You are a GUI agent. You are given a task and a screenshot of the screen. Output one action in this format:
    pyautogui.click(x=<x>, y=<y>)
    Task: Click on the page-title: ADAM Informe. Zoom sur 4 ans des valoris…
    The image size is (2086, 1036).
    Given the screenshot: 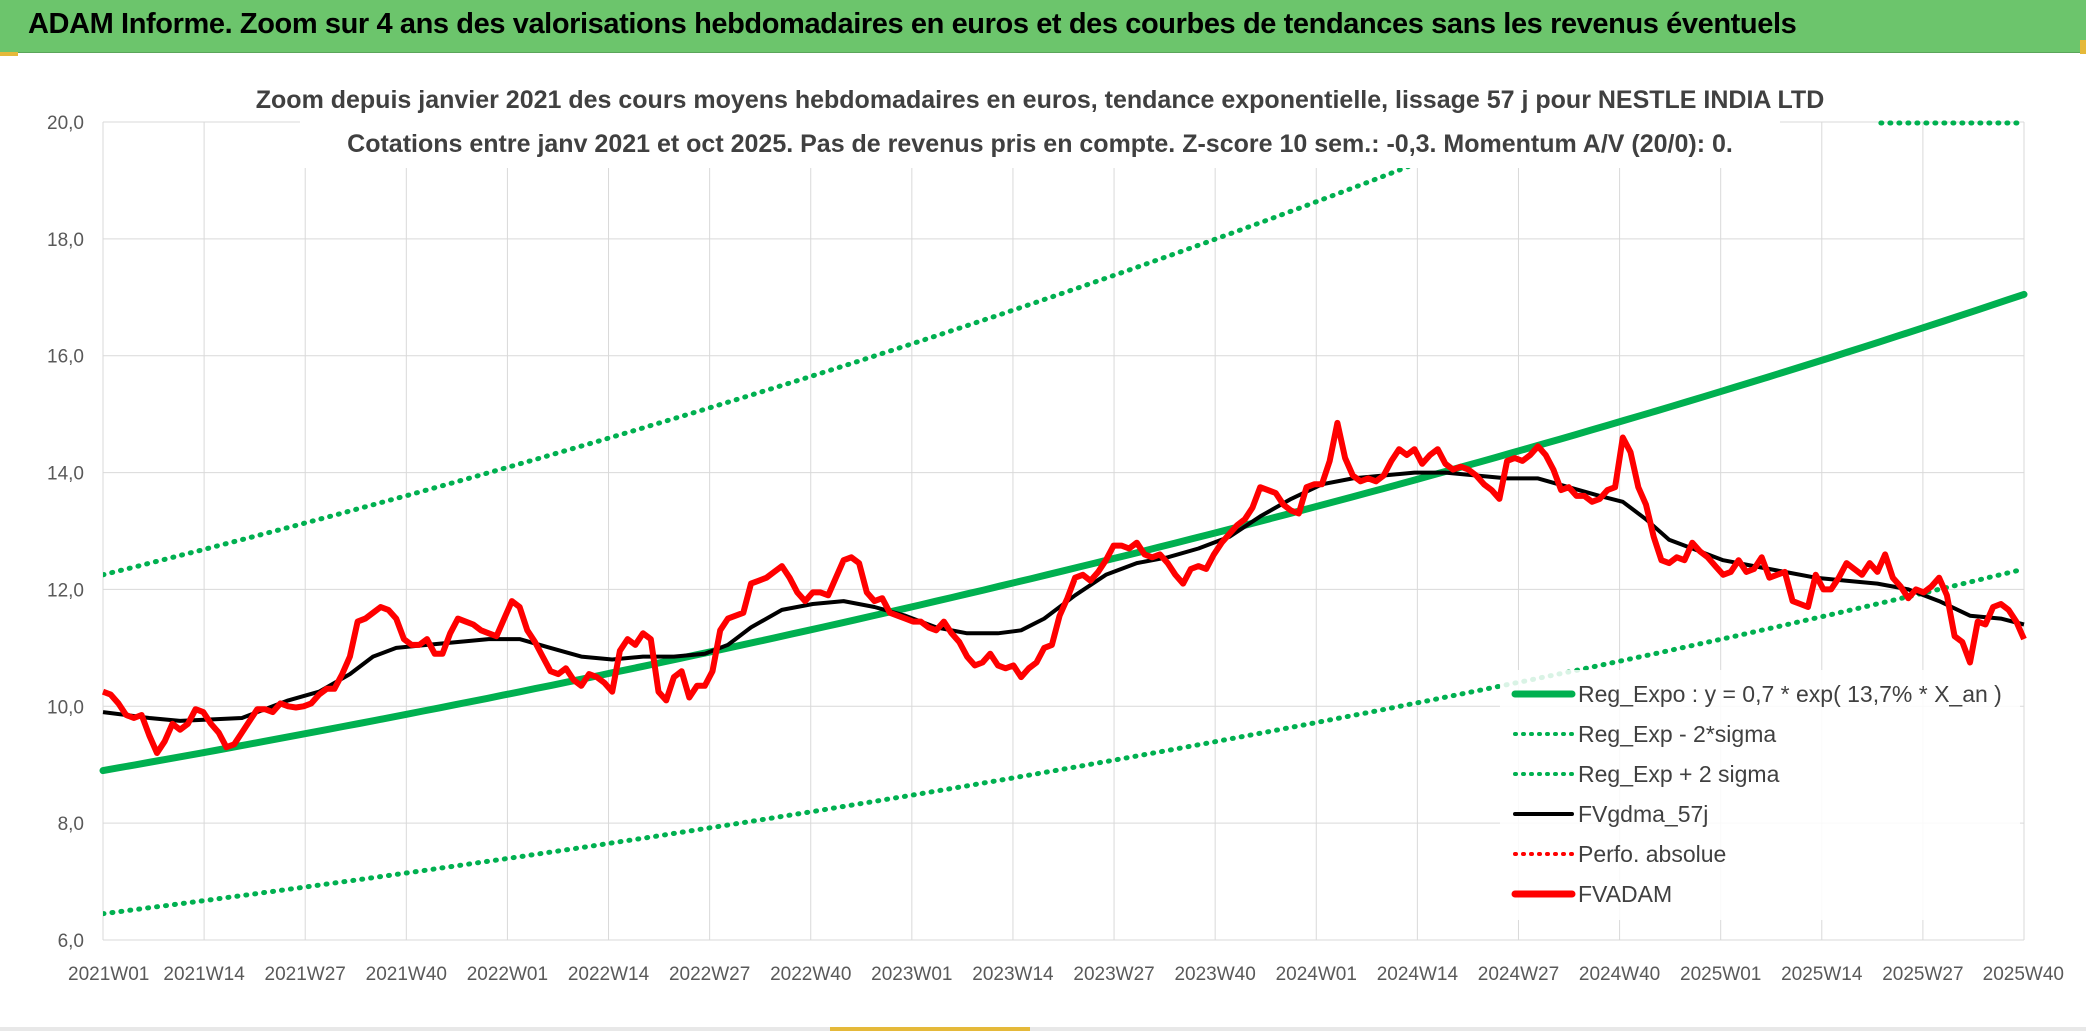 What is the action you would take?
    pyautogui.click(x=912, y=24)
    